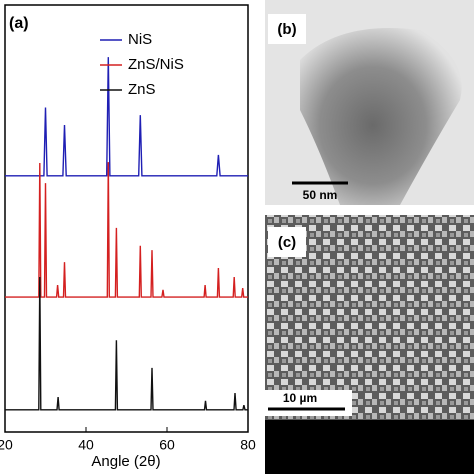 The height and width of the screenshot is (474, 474). I want to click on scale-box, so click(307, 403).